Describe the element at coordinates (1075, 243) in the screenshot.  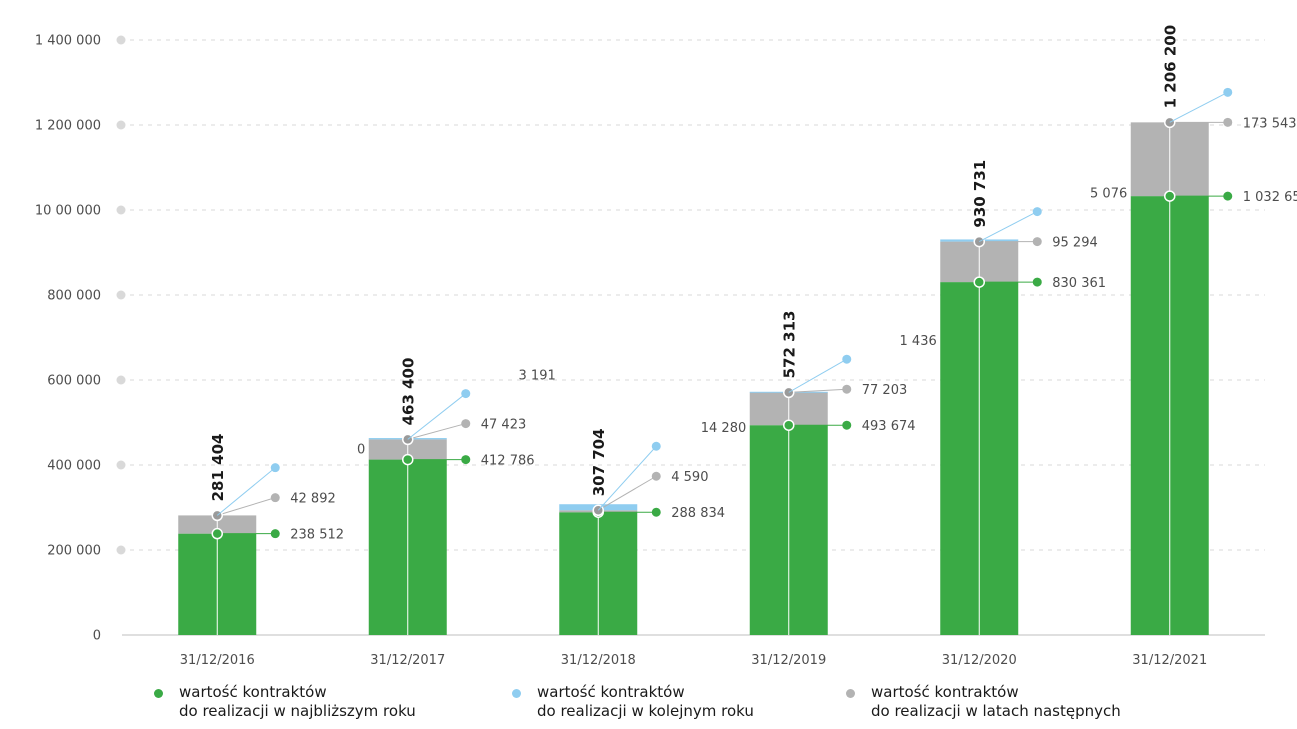
I see `value-label-following-years: 95 294` at that location.